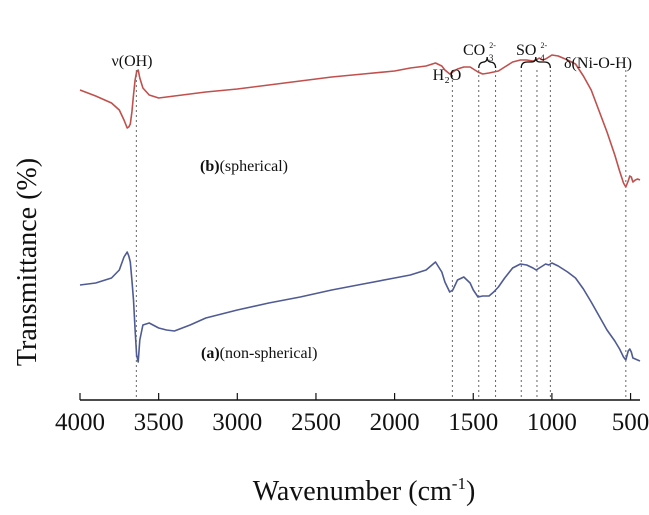  What do you see at coordinates (159, 422) in the screenshot?
I see `x-tick-label: 3500` at bounding box center [159, 422].